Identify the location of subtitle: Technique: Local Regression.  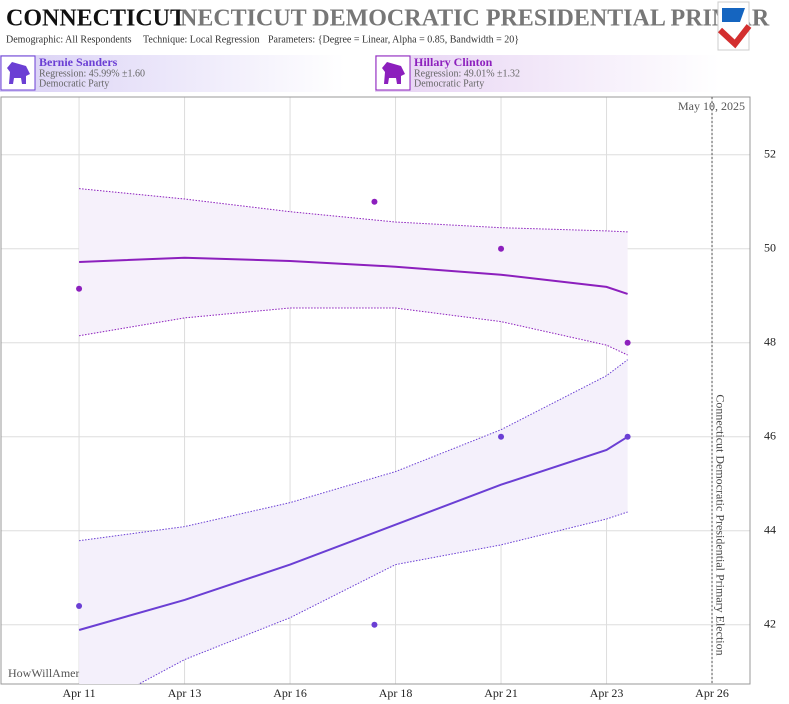
(201, 39).